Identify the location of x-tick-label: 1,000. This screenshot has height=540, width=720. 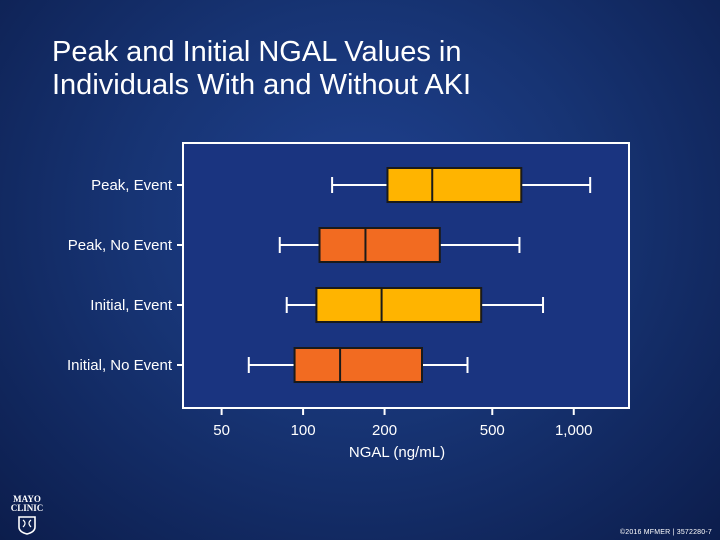
(574, 430).